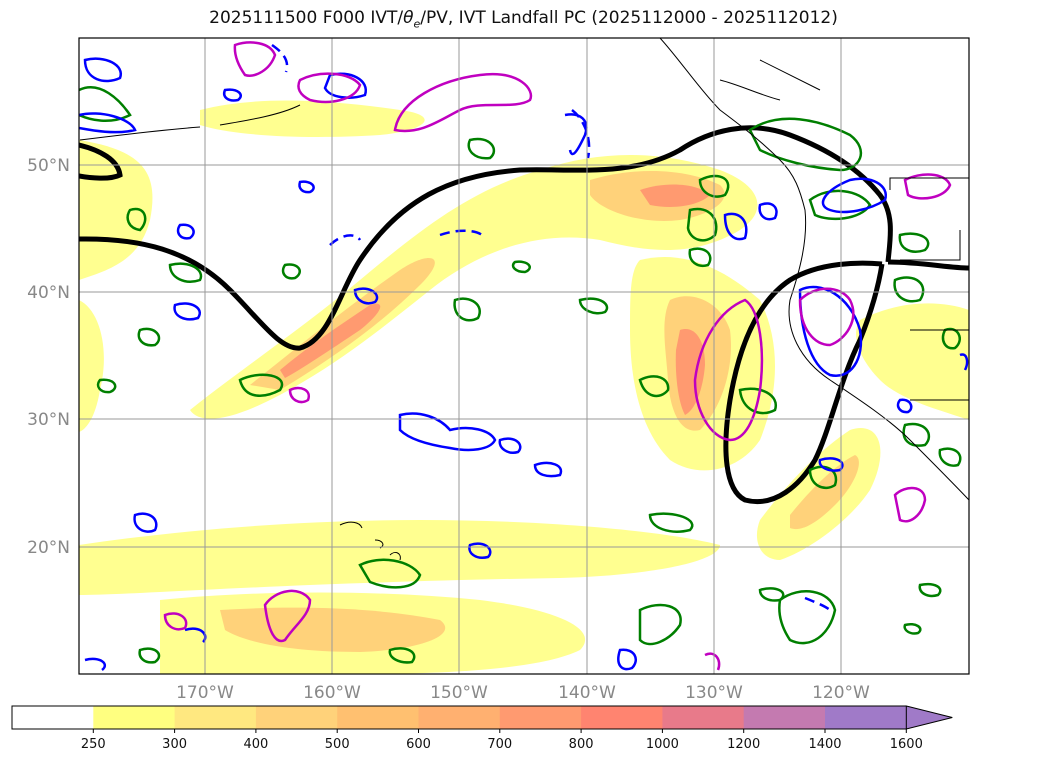 This screenshot has height=767, width=1047. I want to click on colorbar-extend-arrow, so click(929, 717).